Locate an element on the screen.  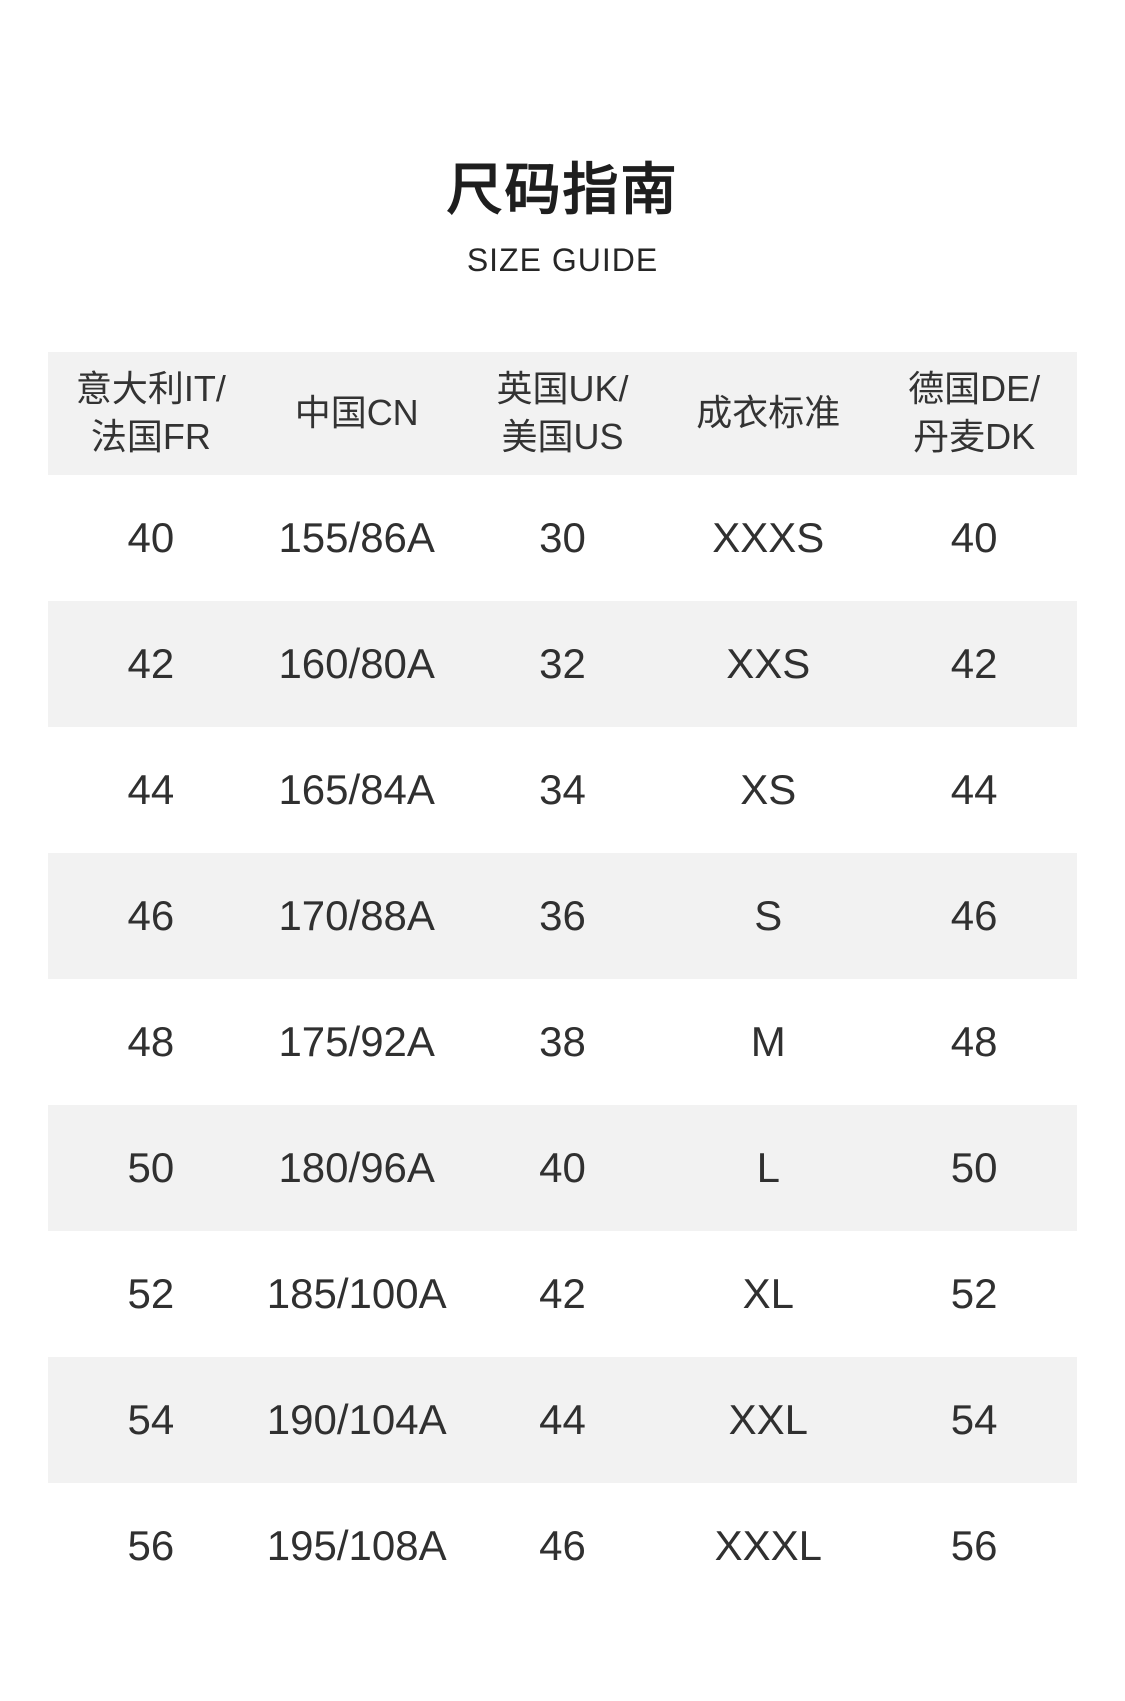
header-cell: 成衣标准 is located at coordinates (768, 413).